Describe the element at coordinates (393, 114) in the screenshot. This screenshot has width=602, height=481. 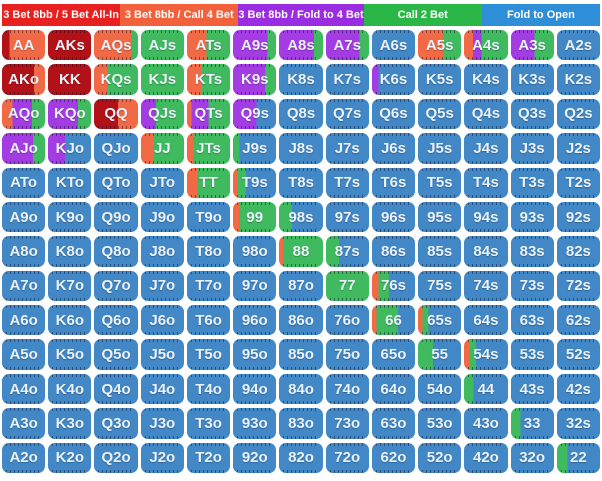
I see `hand-cell-Q6s: Q6s` at that location.